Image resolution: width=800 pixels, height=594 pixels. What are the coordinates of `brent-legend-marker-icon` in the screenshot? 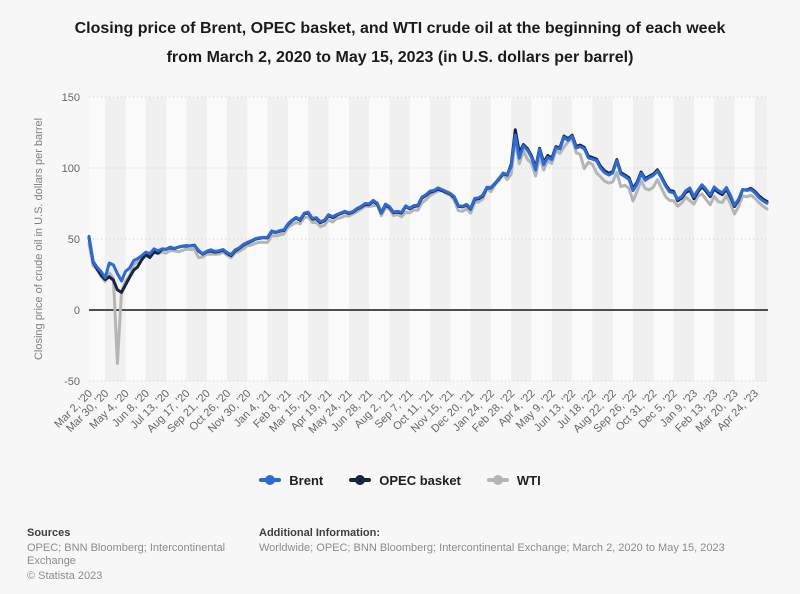 It's located at (270, 480).